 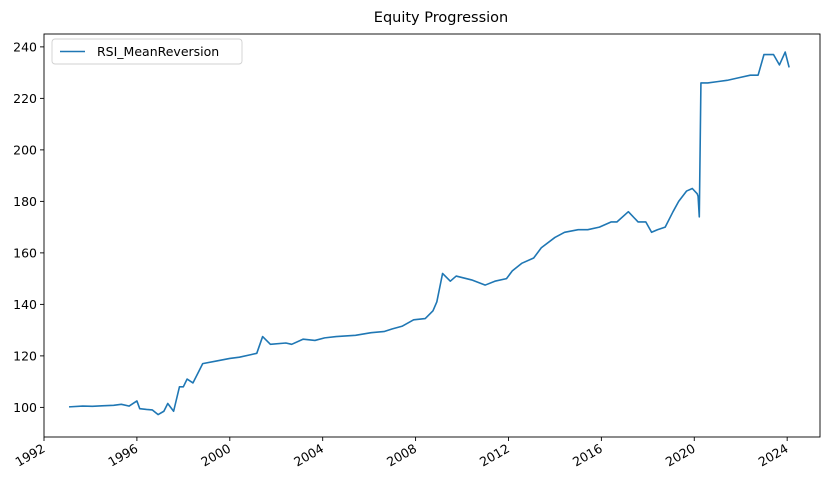 I want to click on chart-title: Equity Progression, so click(x=441, y=18).